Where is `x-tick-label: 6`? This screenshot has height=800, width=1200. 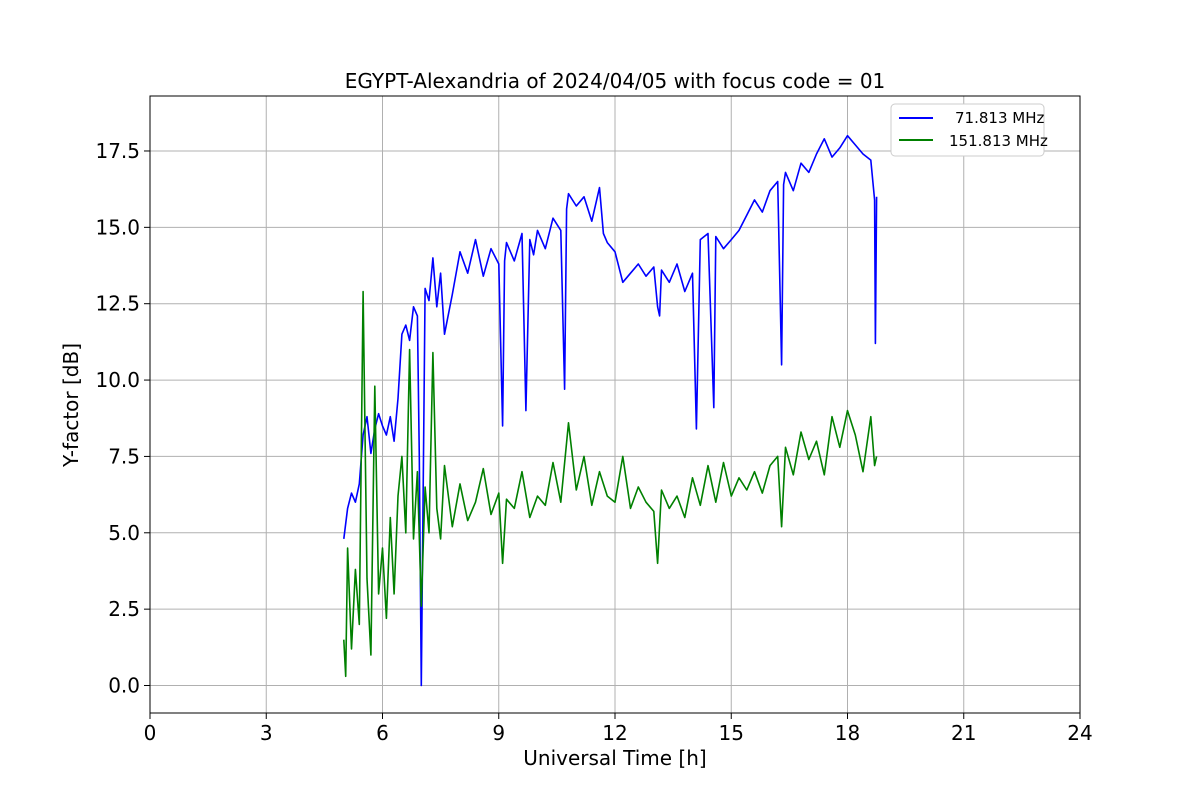 x-tick-label: 6 is located at coordinates (382, 733).